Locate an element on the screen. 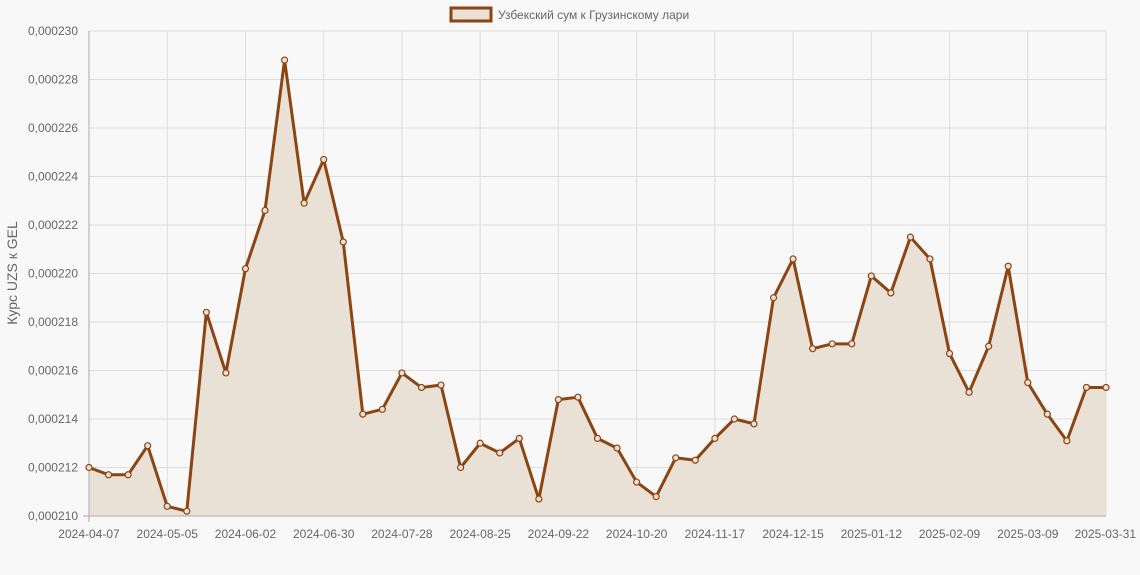 Image resolution: width=1140 pixels, height=575 pixels. y-tick-label: 0,000224 is located at coordinates (53, 177).